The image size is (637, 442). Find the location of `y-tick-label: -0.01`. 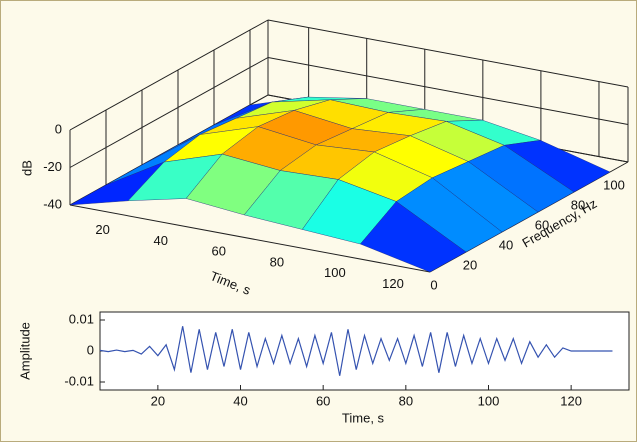

y-tick-label: -0.01 is located at coordinates (79, 380).